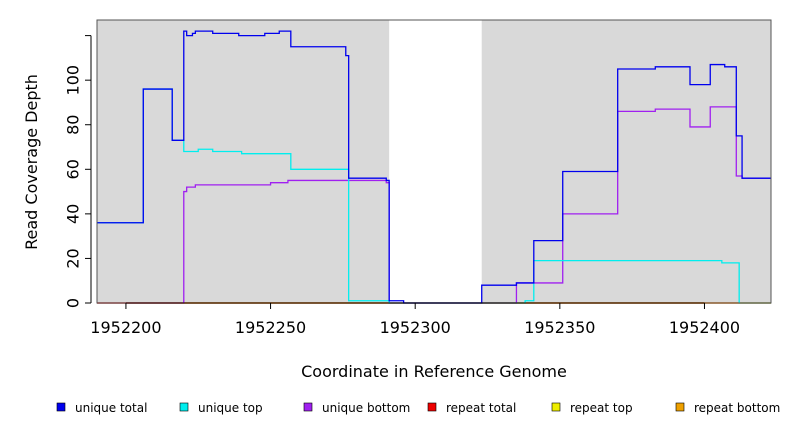 This screenshot has height=432, width=792. What do you see at coordinates (737, 408) in the screenshot?
I see `legend-label: repeat bottom` at bounding box center [737, 408].